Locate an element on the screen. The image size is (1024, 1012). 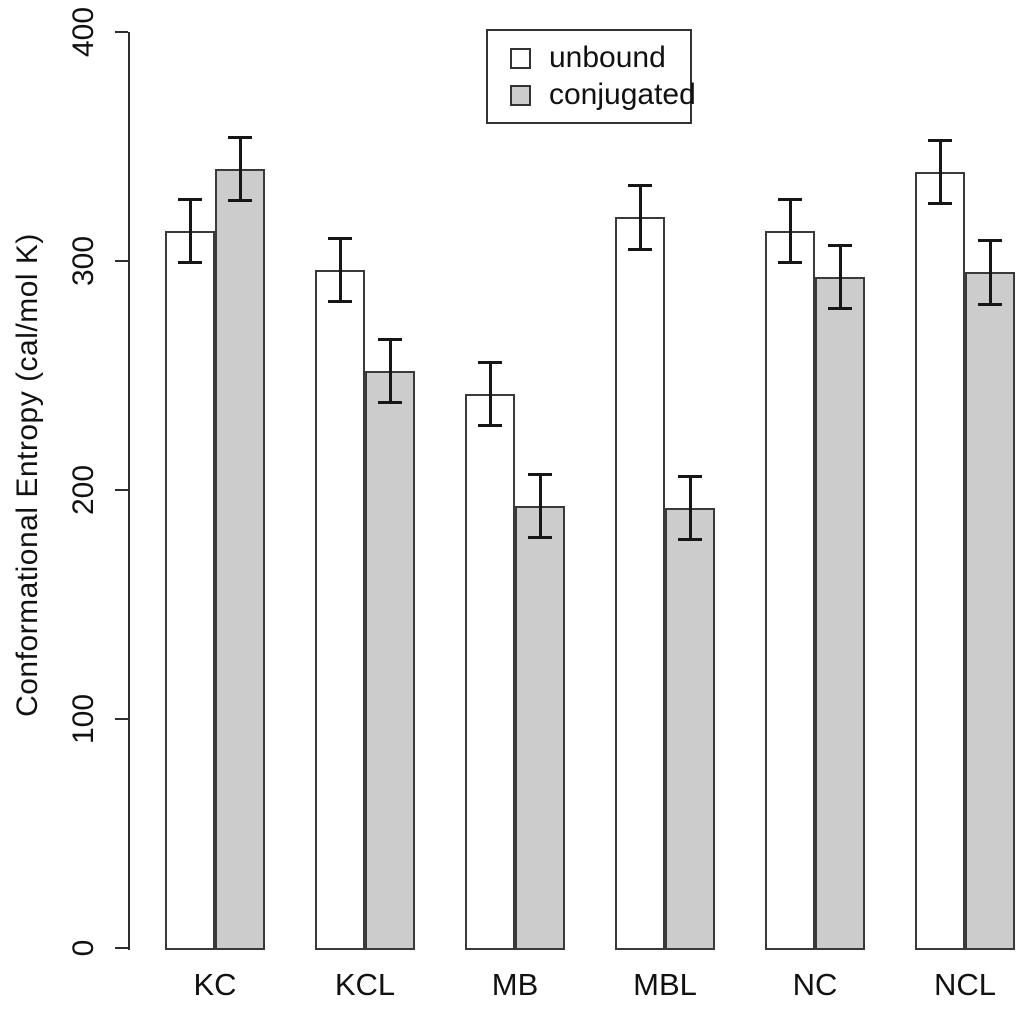
error-bar-cap-bottom-conjugated-KC is located at coordinates (240, 201).